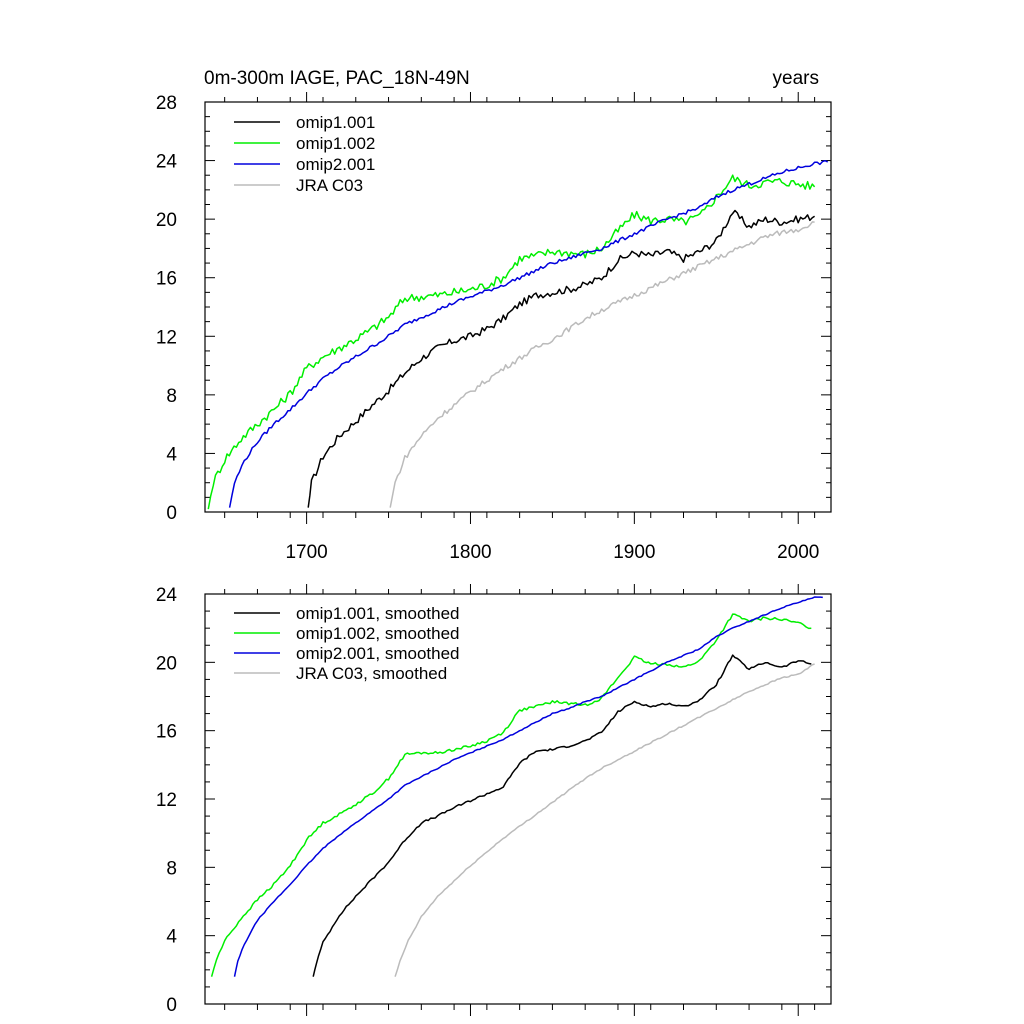 Image resolution: width=1024 pixels, height=1024 pixels. What do you see at coordinates (378, 653) in the screenshot?
I see `legend-label: omip2.001, smoothed` at bounding box center [378, 653].